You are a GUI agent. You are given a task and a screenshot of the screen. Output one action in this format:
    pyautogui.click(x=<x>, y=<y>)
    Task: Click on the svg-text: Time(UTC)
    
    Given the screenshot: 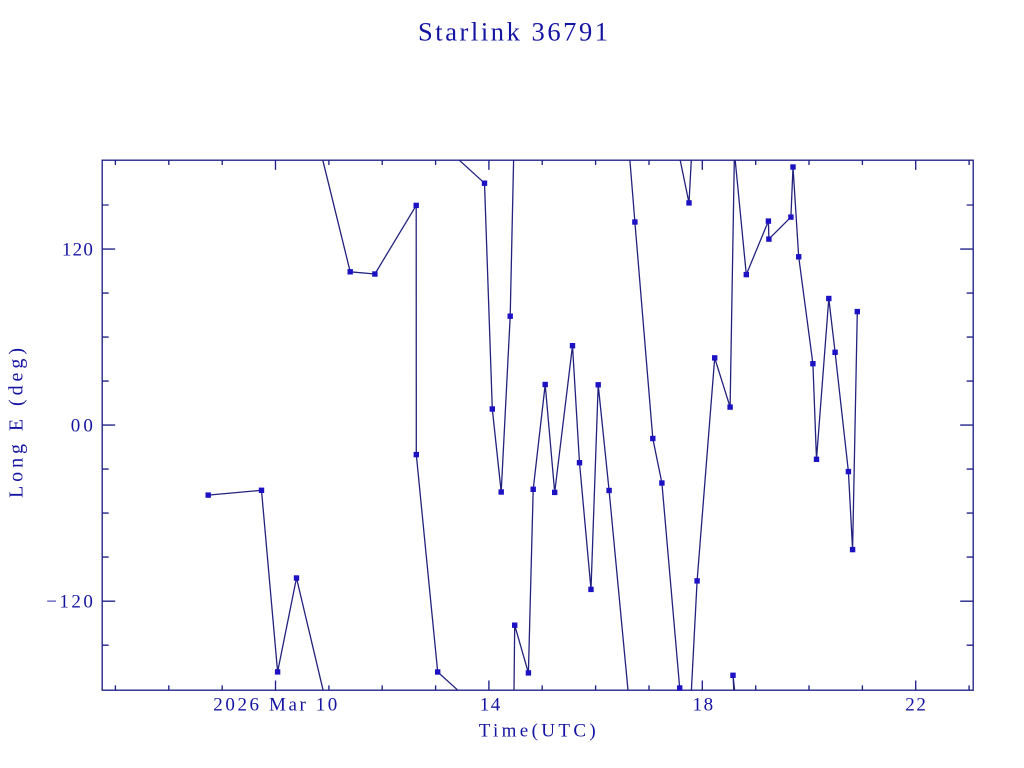 What is the action you would take?
    pyautogui.click(x=537, y=731)
    